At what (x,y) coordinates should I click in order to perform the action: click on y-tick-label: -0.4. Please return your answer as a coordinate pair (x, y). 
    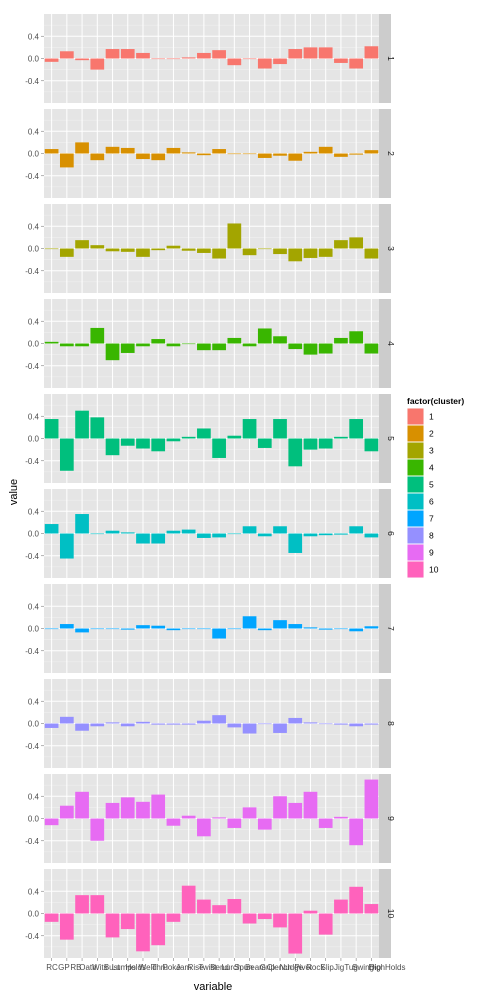
    Looking at the image, I should click on (32, 746).